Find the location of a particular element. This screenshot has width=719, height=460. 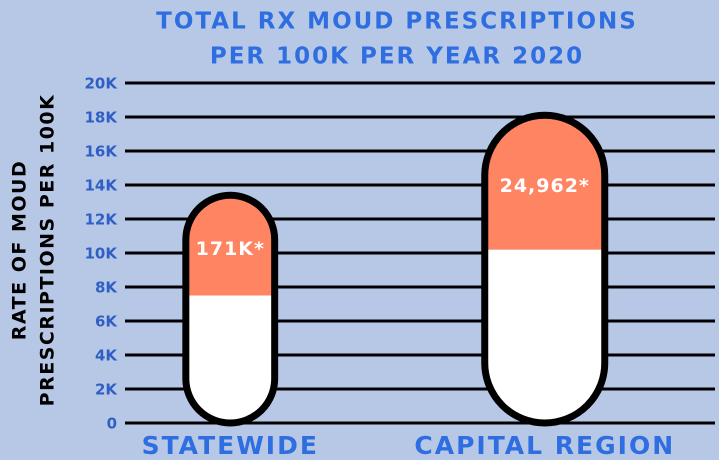

y-tick-label: 10K is located at coordinates (102, 254).